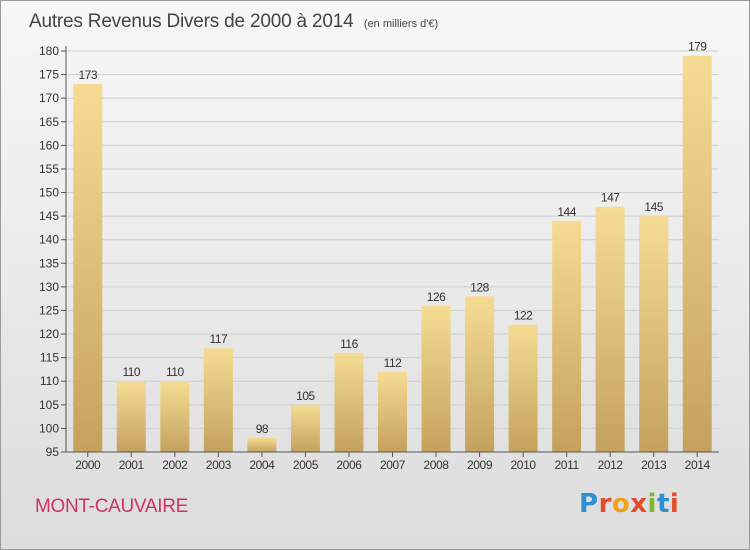 This screenshot has width=750, height=550. I want to click on x-tick-label: 2014, so click(698, 465).